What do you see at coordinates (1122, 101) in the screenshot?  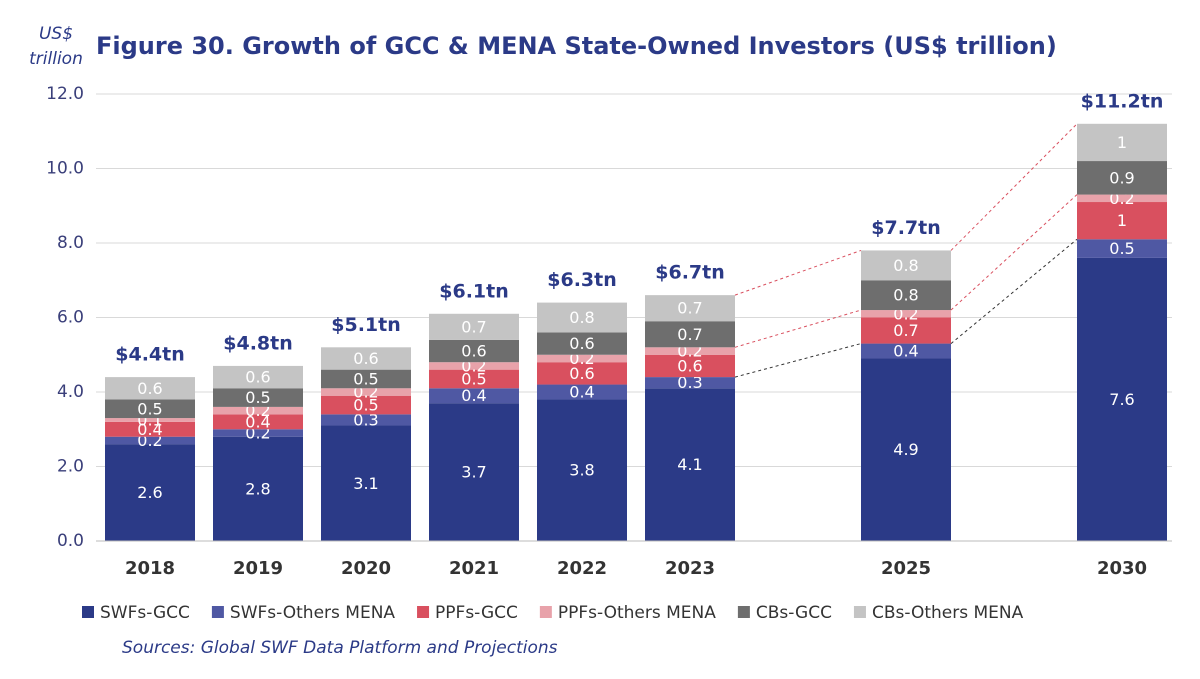 I see `total-label: $11.2tn` at bounding box center [1122, 101].